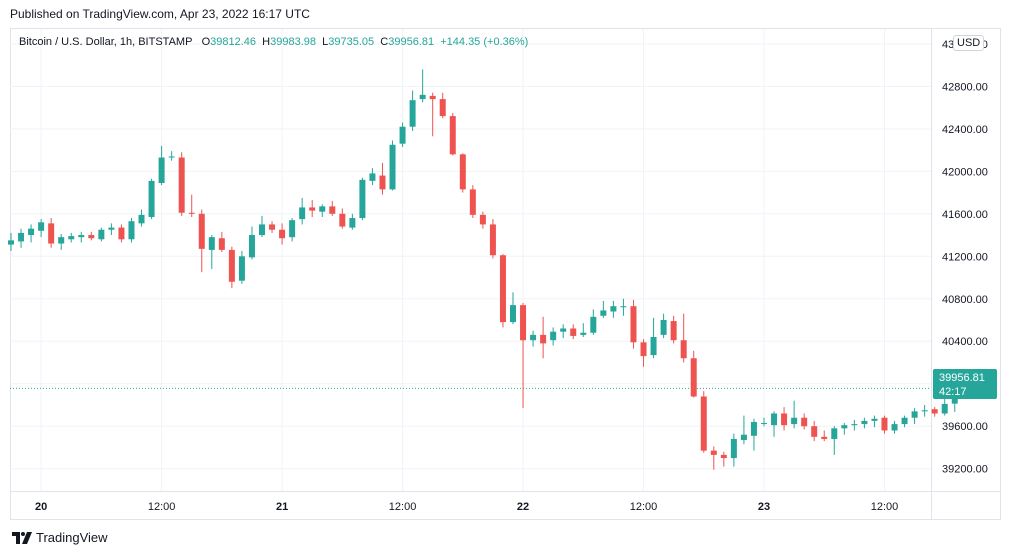  What do you see at coordinates (384, 42) in the screenshot?
I see `legend-close-label: C` at bounding box center [384, 42].